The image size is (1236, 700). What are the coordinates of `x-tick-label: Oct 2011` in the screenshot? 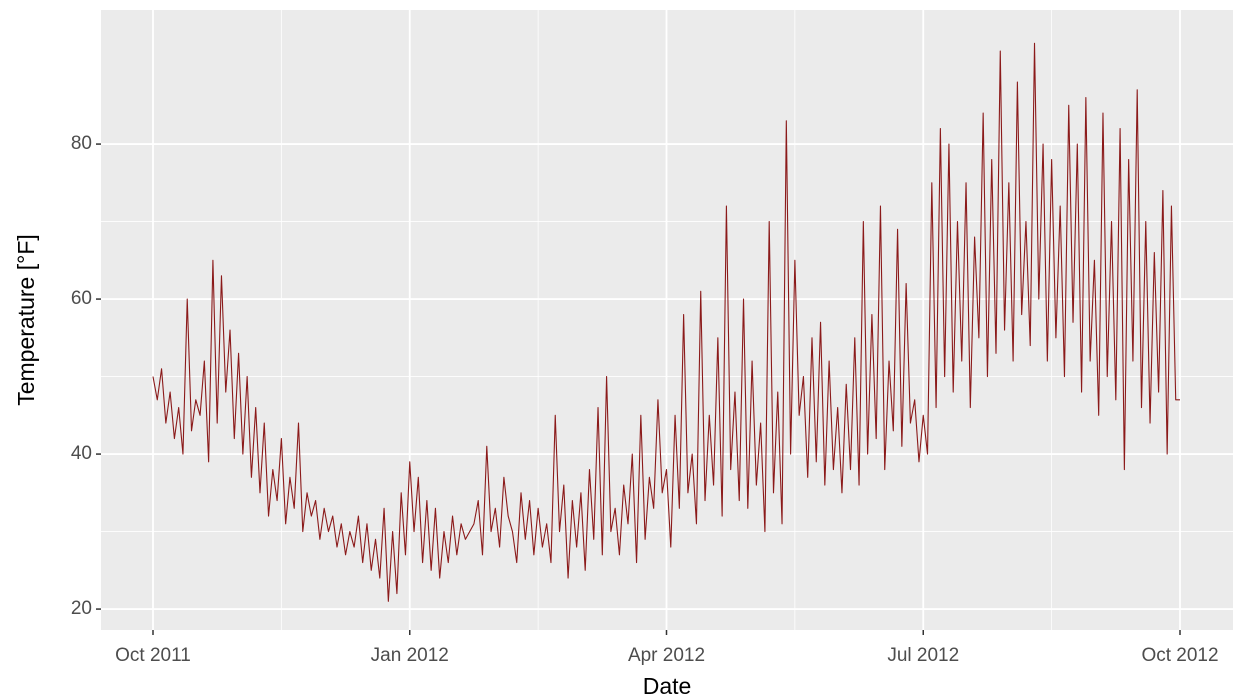 It's located at (153, 655).